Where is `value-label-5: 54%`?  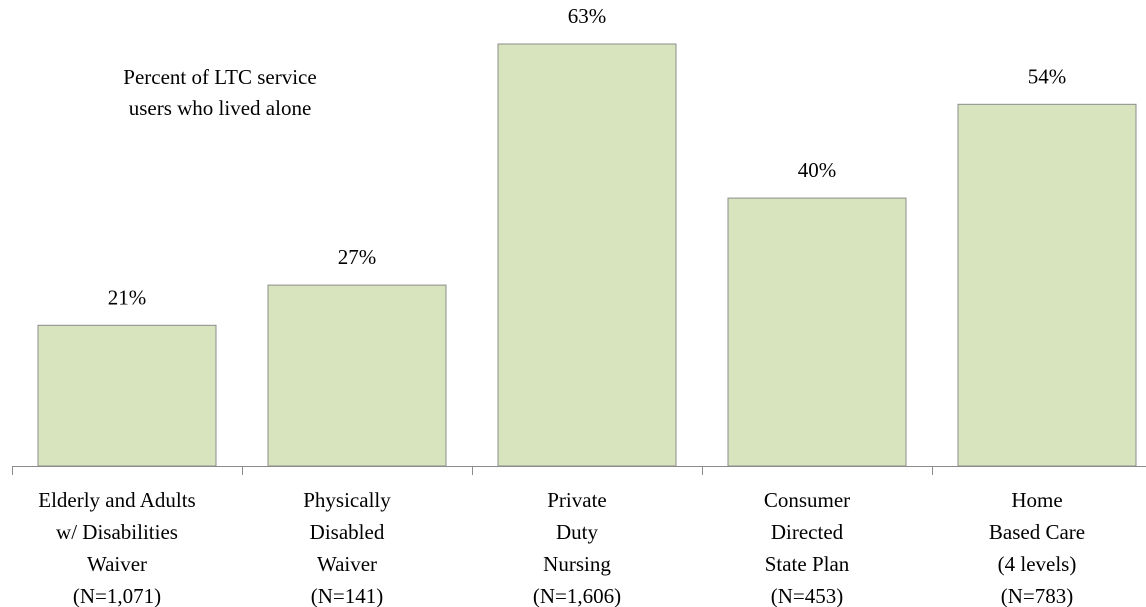
value-label-5: 54% is located at coordinates (1047, 76).